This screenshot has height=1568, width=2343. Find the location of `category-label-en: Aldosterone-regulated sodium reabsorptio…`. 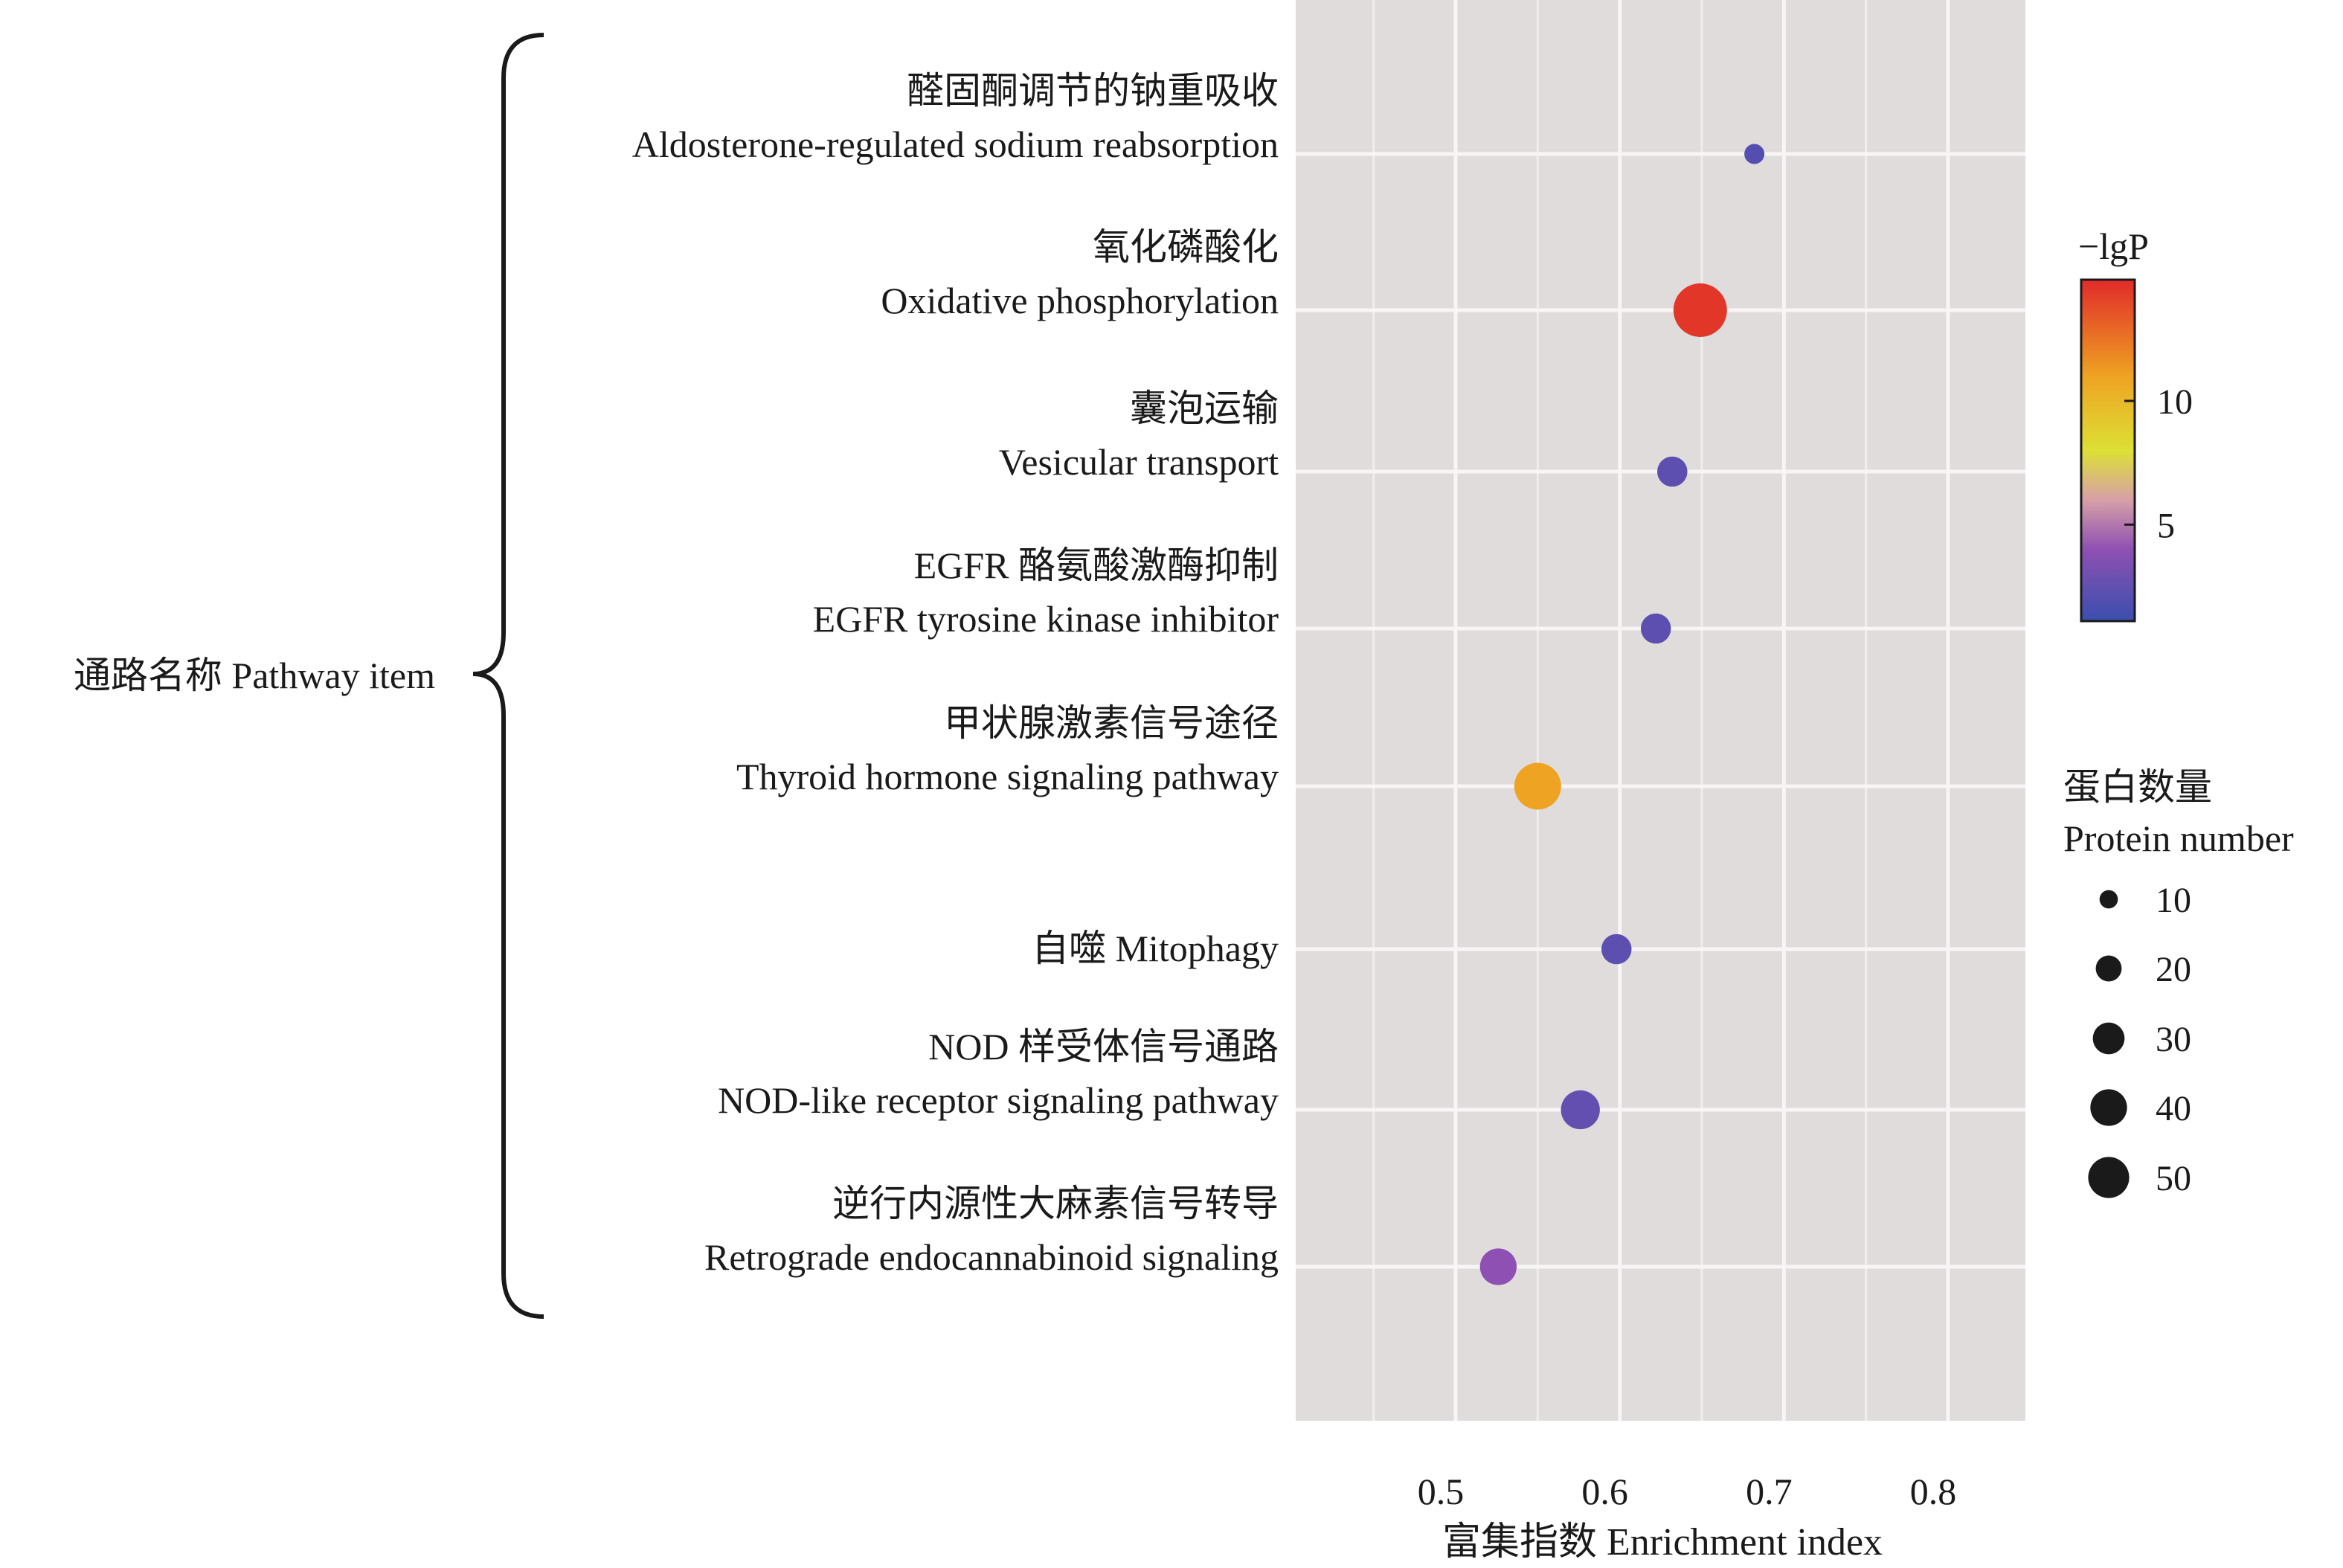

category-label-en: Aldosterone-regulated sodium reabsorptio… is located at coordinates (955, 144).